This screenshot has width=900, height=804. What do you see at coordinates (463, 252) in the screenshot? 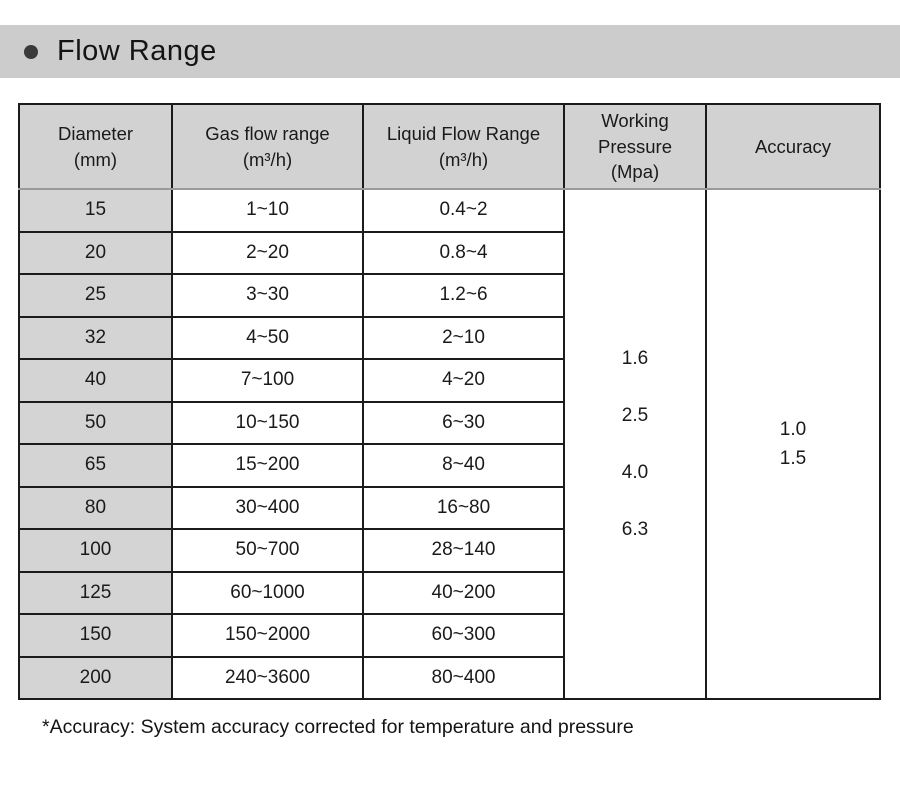
I see `liquid-flow-cell: 0.8~4` at bounding box center [463, 252].